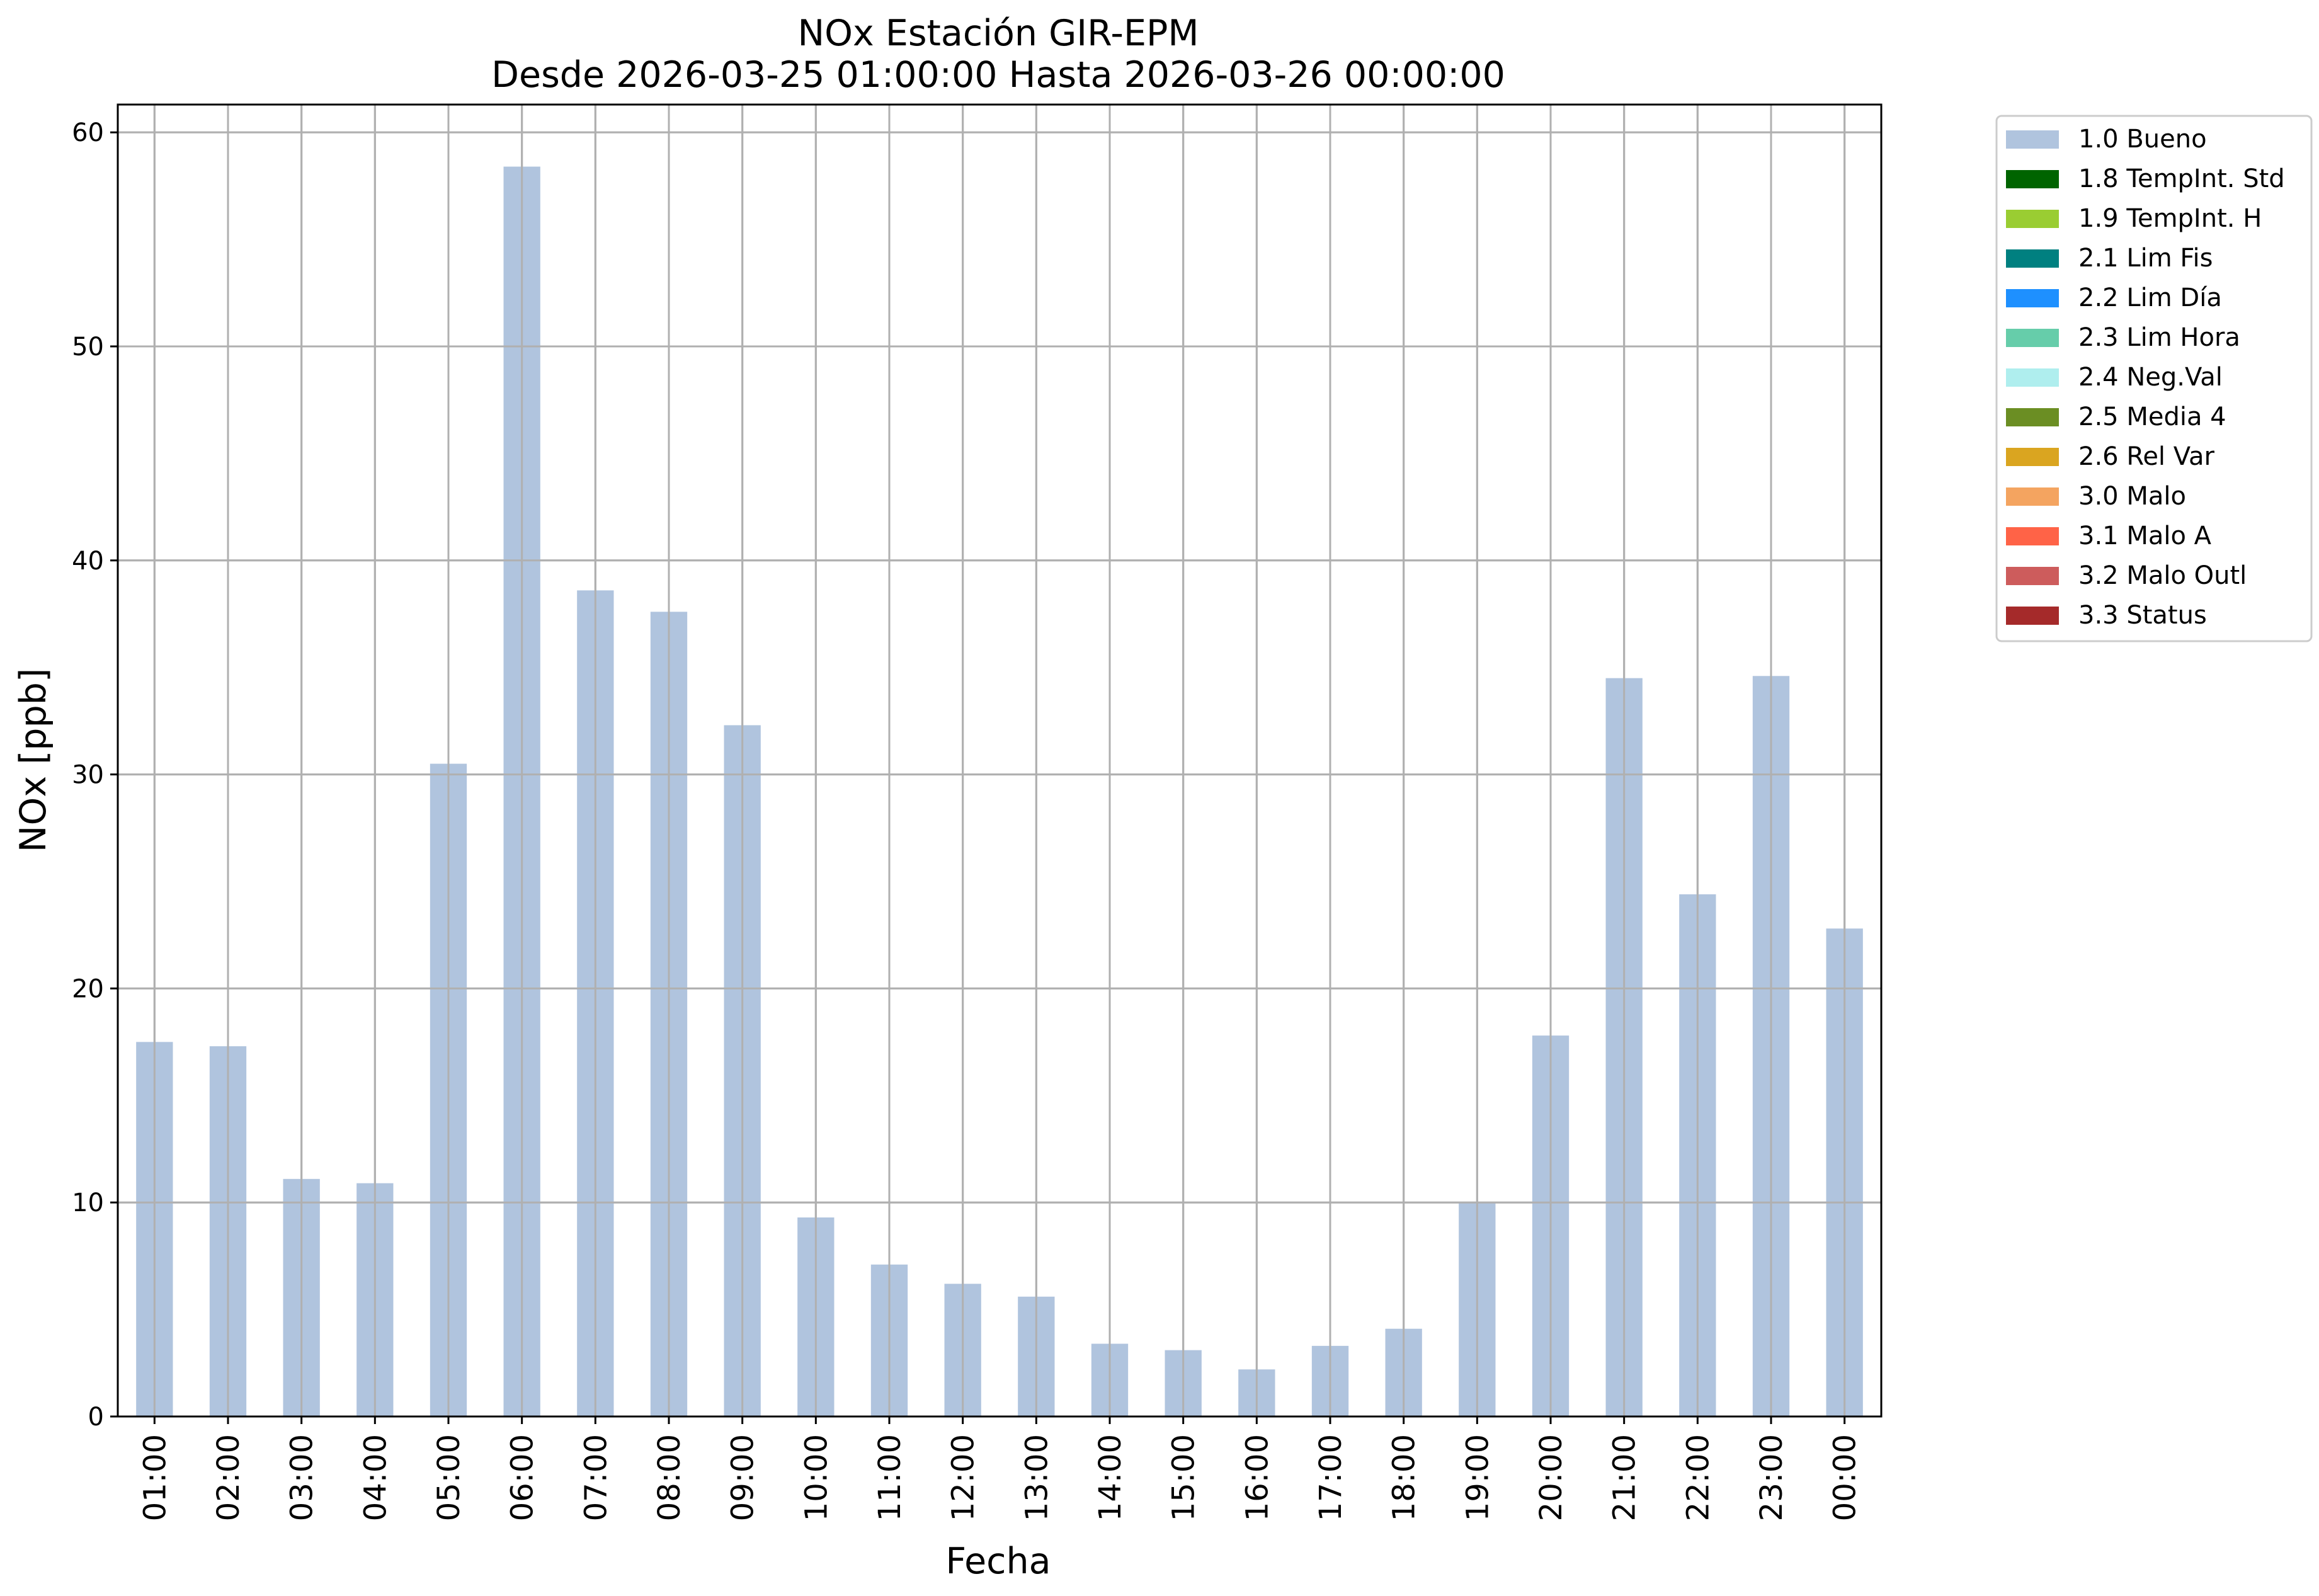  What do you see at coordinates (1625, 1477) in the screenshot?
I see `x-tick-label: 21:00` at bounding box center [1625, 1477].